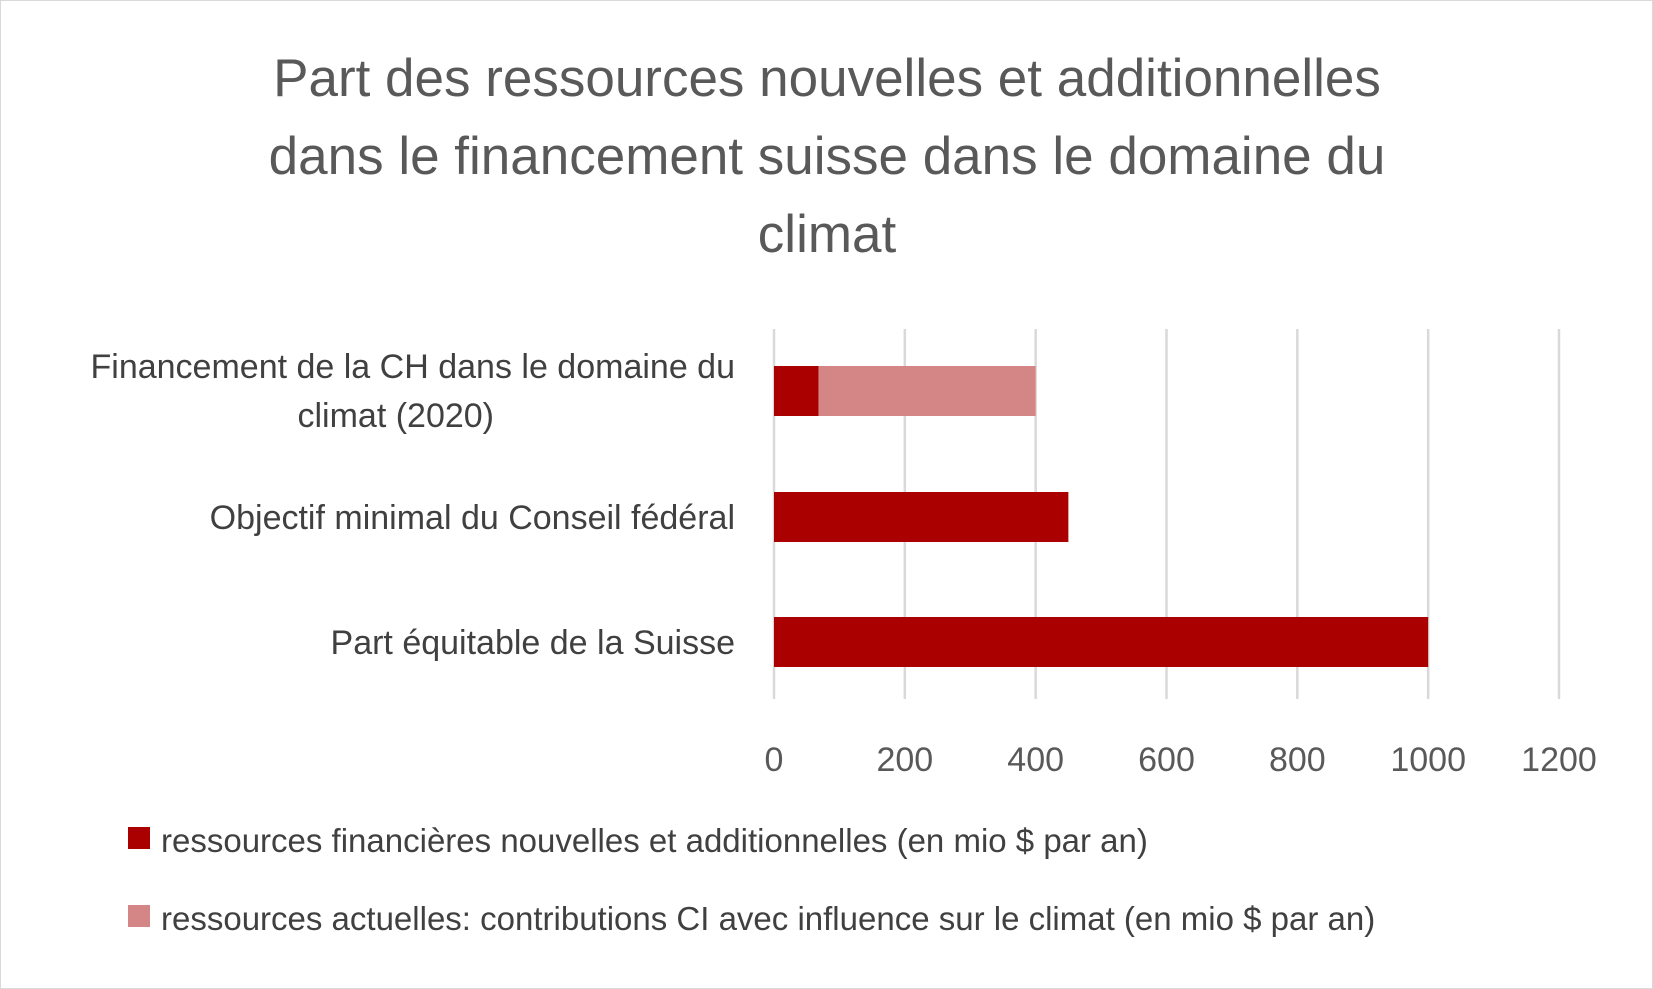 The image size is (1653, 989). I want to click on x-tick-800: 800, so click(1297, 760).